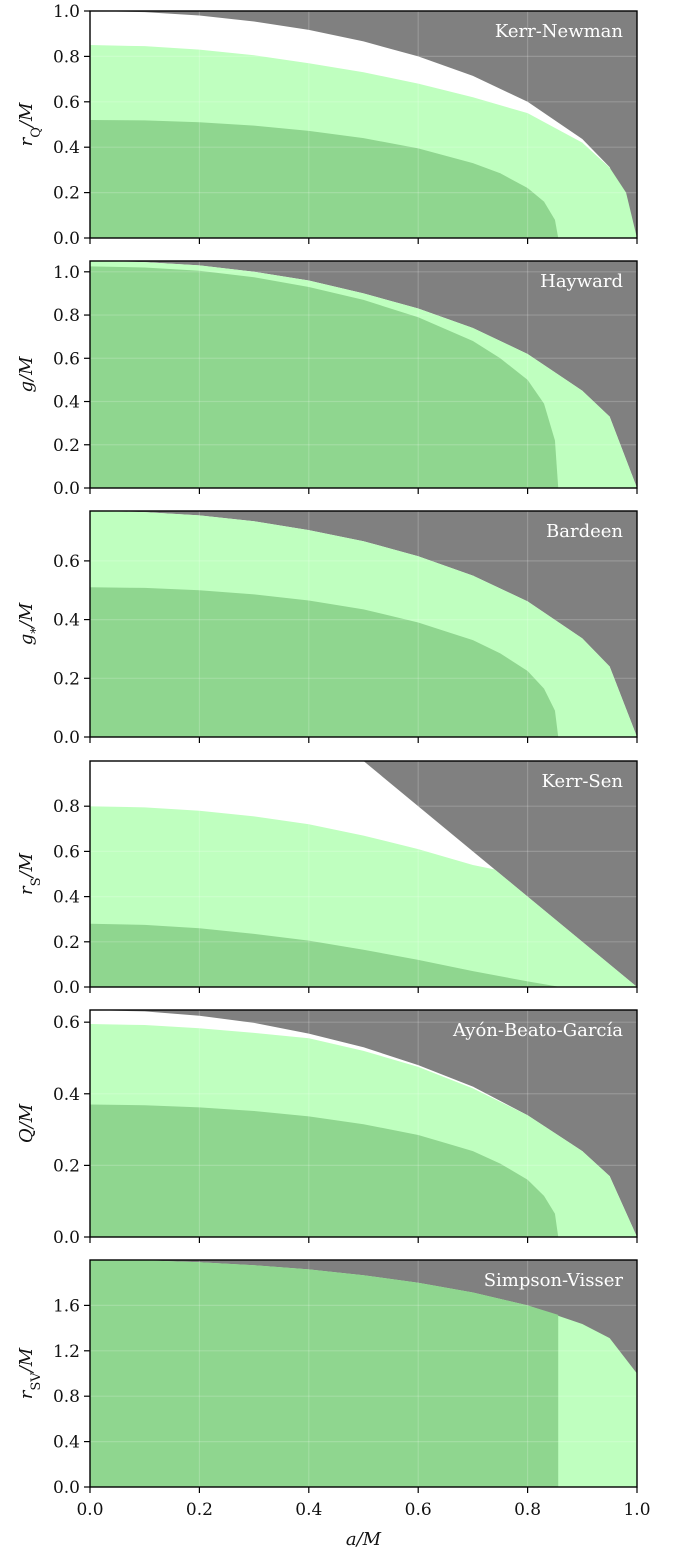 The image size is (676, 1553). Describe the element at coordinates (199, 1510) in the screenshot. I see `x-tick-label: 0.2` at that location.